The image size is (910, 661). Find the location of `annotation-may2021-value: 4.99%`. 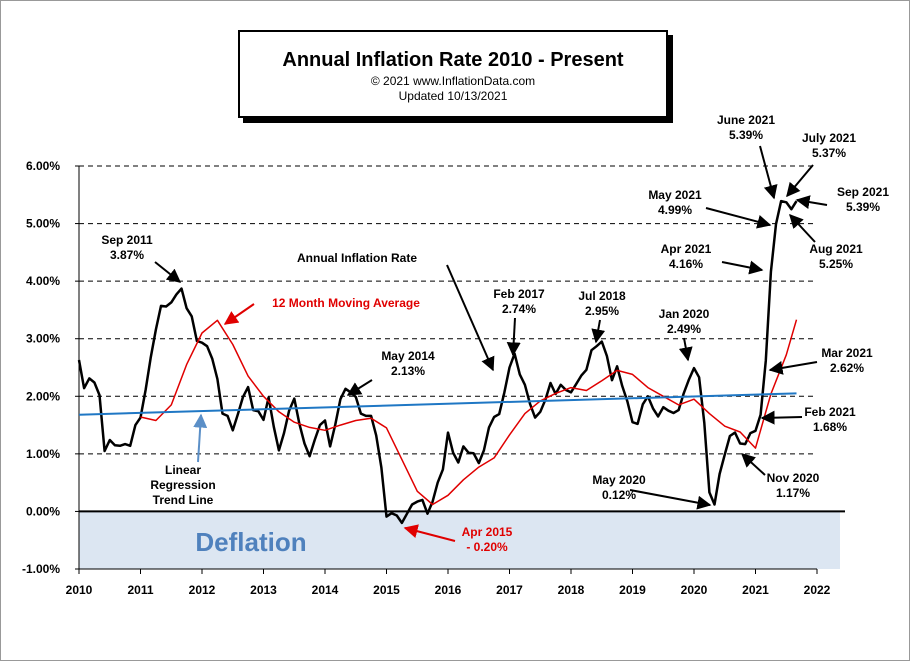

annotation-may2021-value: 4.99% is located at coordinates (675, 210).